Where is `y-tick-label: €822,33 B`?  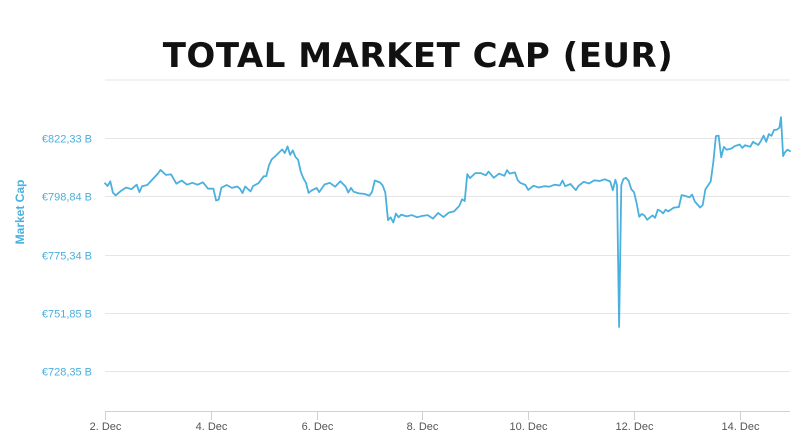 y-tick-label: €822,33 B is located at coordinates (67, 140).